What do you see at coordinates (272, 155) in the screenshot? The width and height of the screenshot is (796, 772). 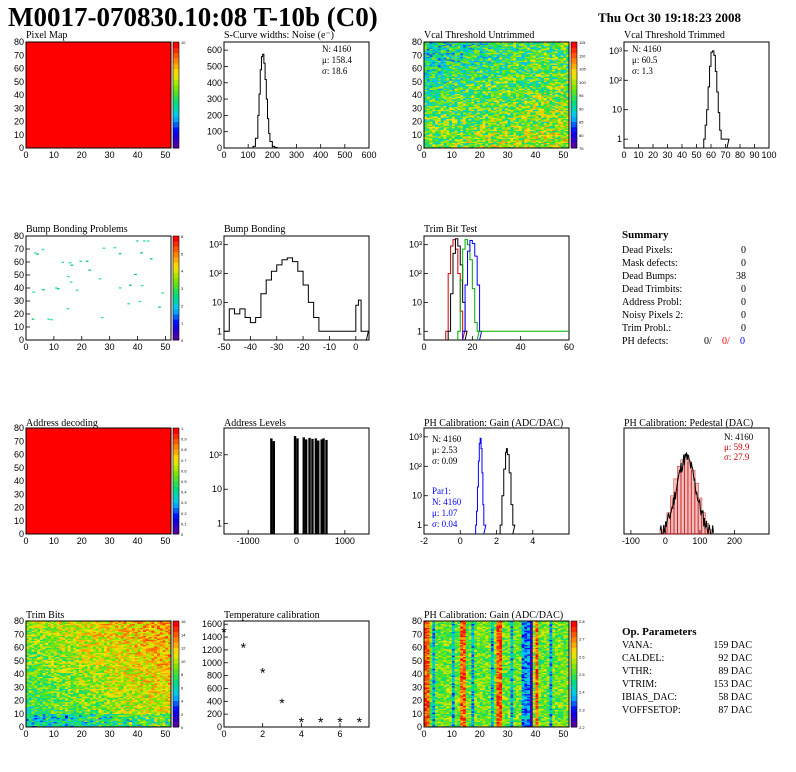 I see `x-tick-label: 200` at bounding box center [272, 155].